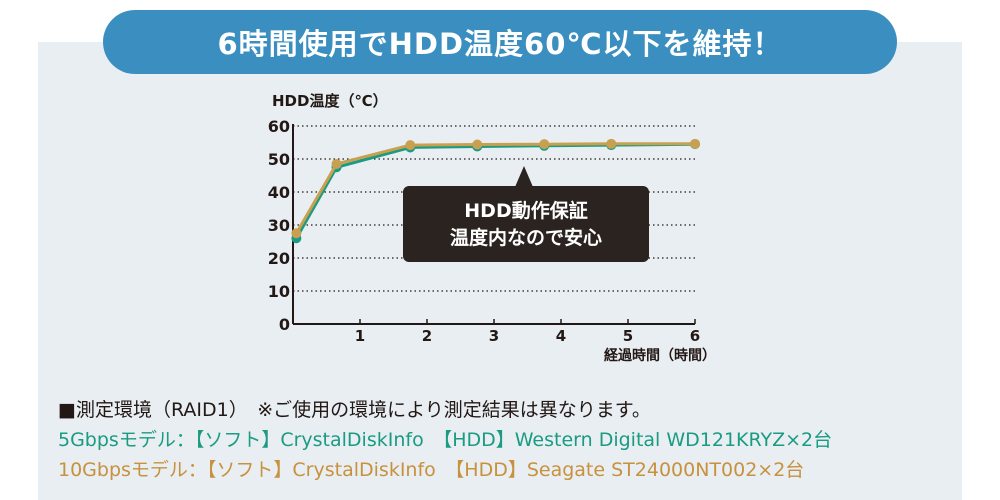  Describe the element at coordinates (279, 291) in the screenshot. I see `y-tick-label: 10` at that location.